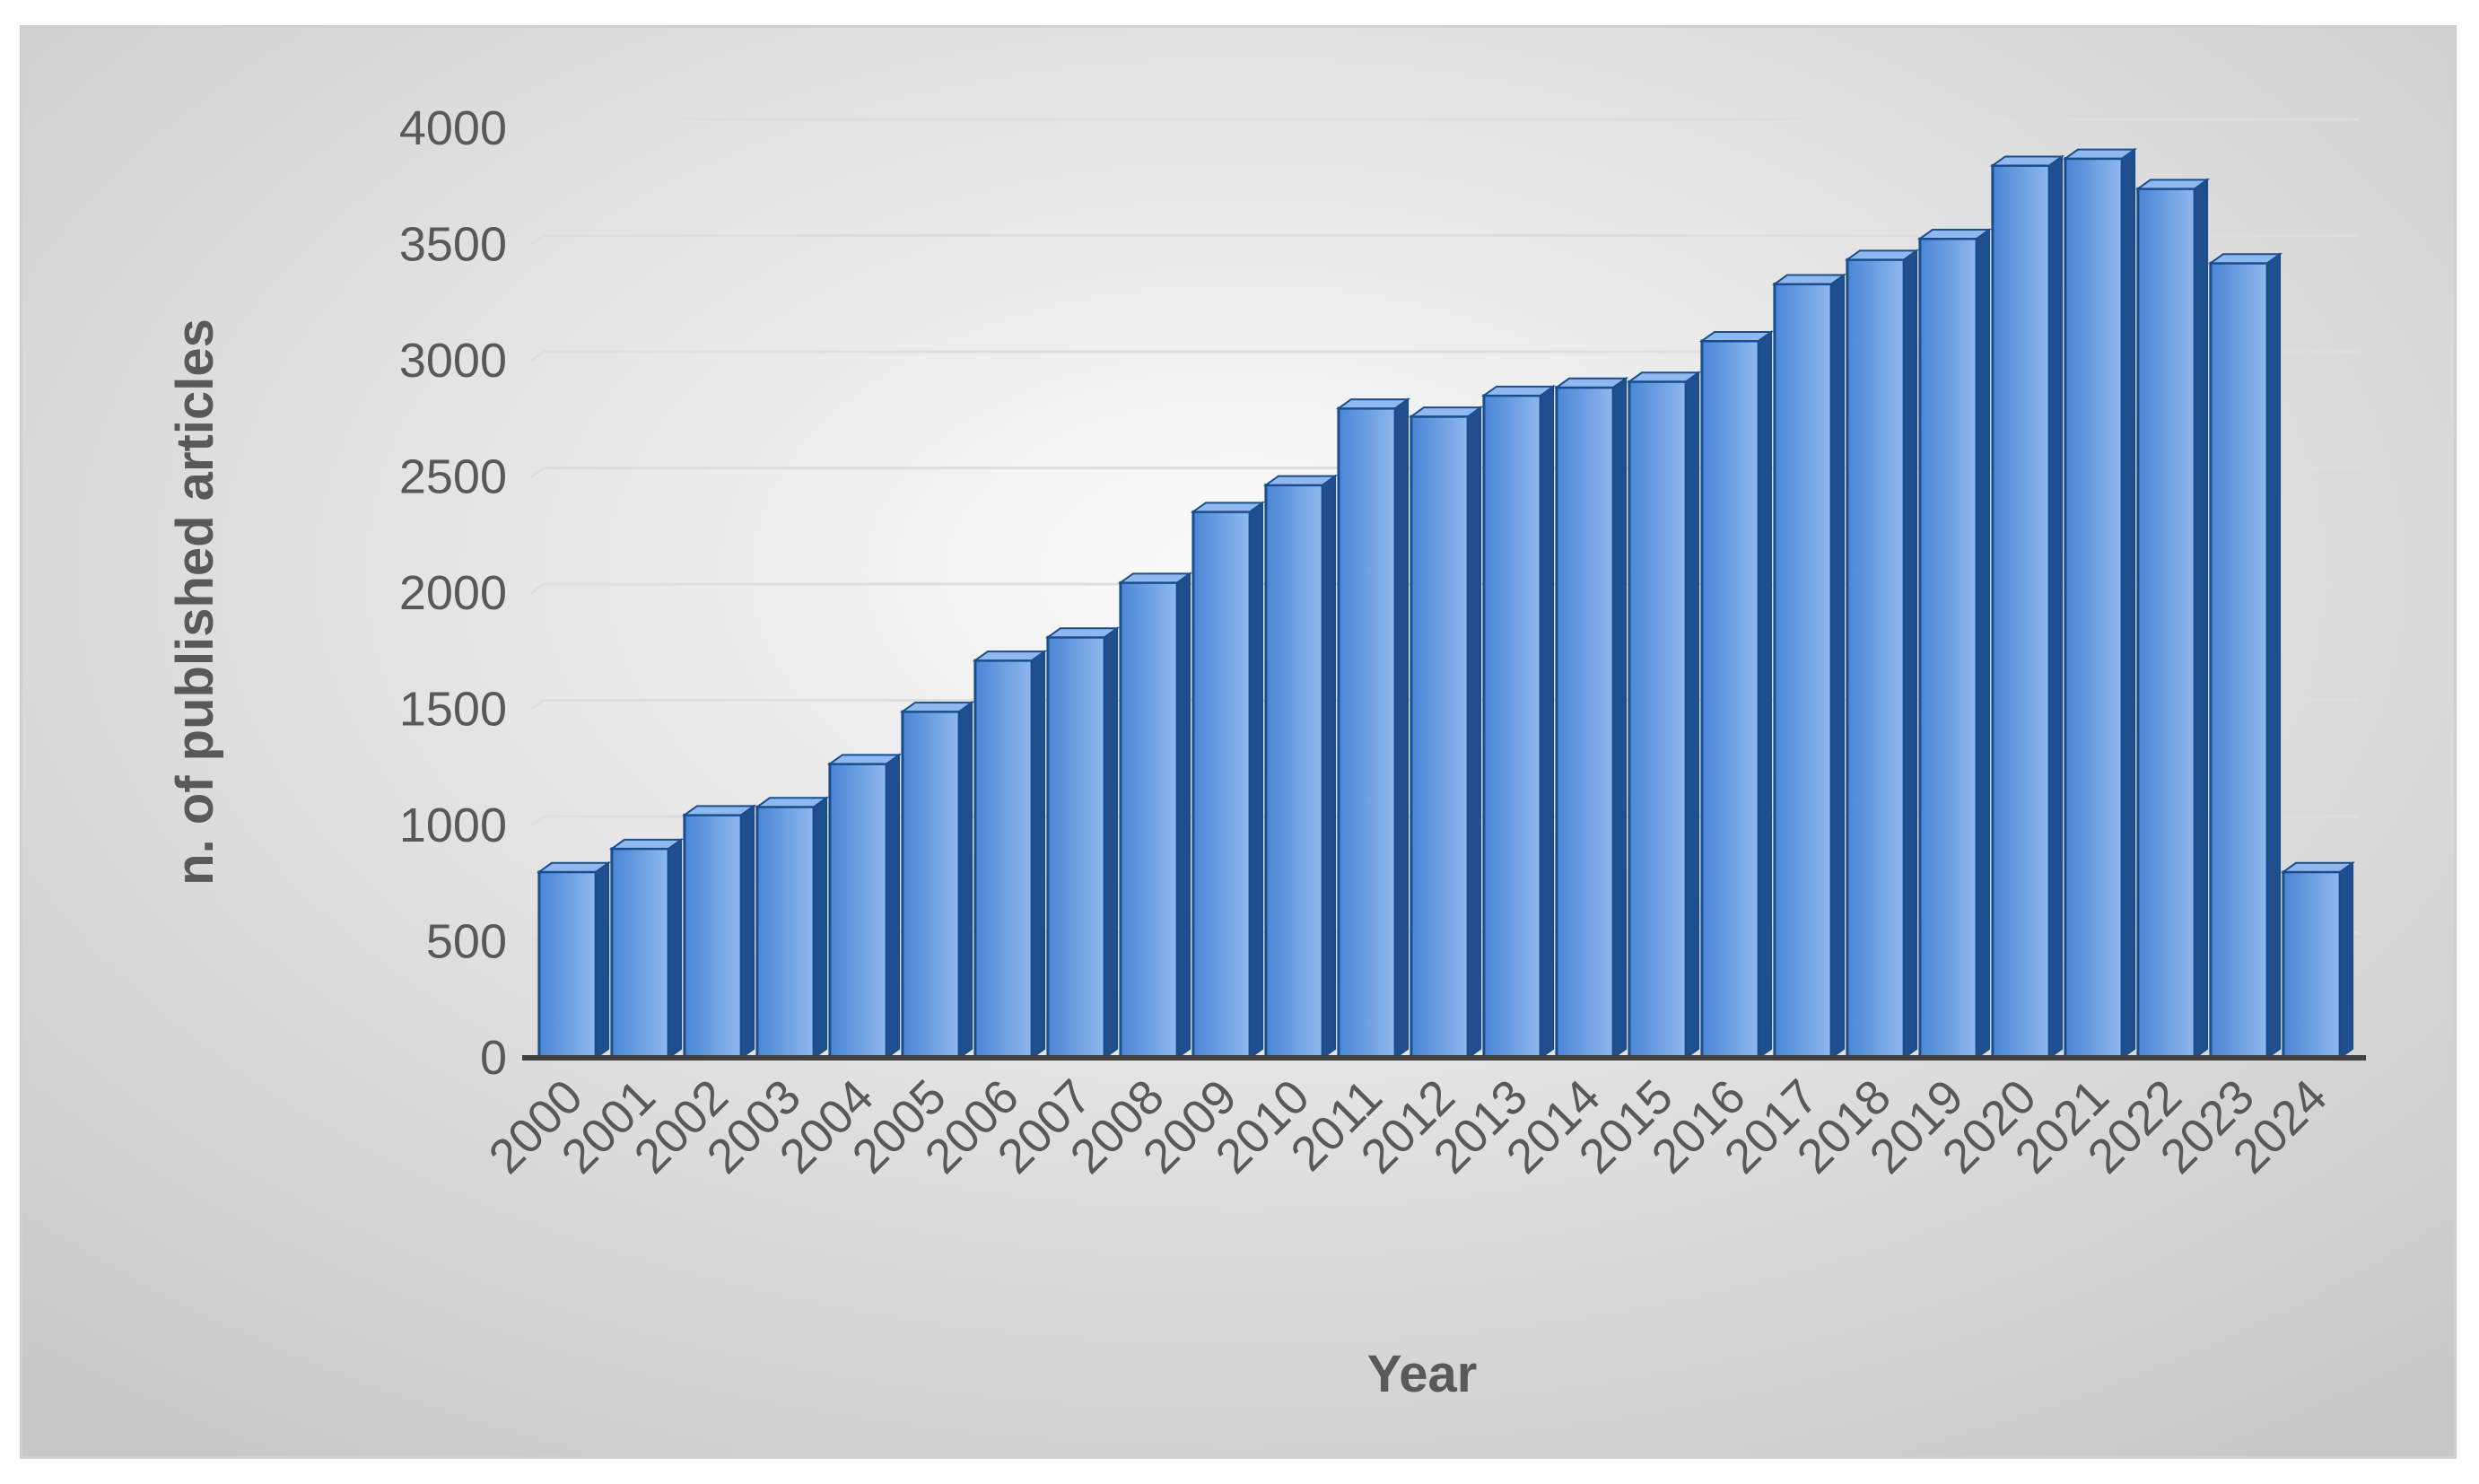  What do you see at coordinates (453, 477) in the screenshot?
I see `y-tick-label: 2500` at bounding box center [453, 477].